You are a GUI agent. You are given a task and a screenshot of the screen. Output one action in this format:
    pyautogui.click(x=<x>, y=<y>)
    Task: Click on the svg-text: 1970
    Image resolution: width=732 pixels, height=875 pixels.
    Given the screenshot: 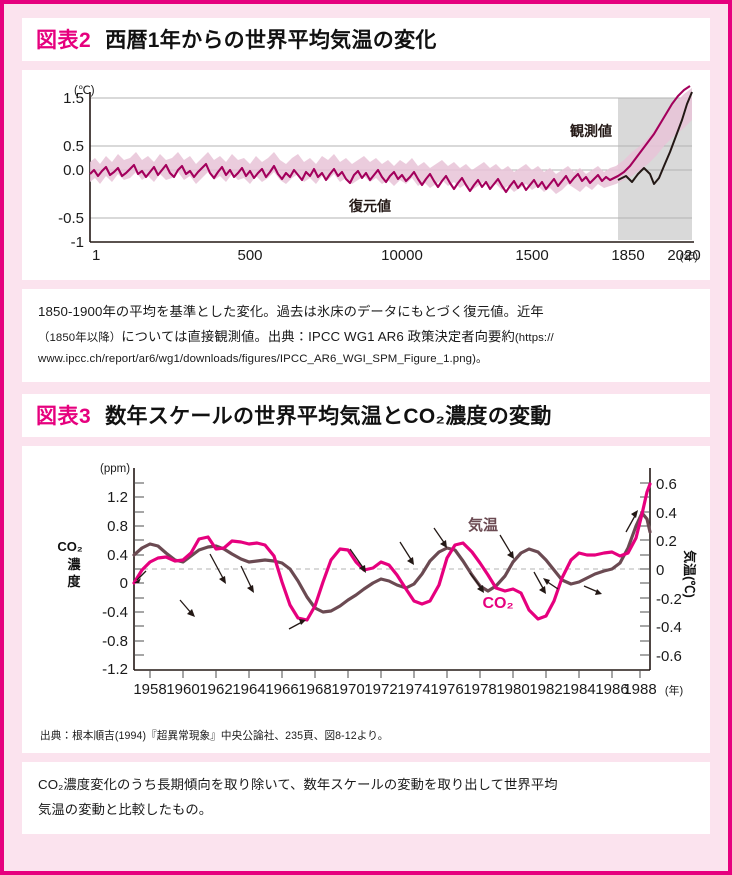 What is the action you would take?
    pyautogui.click(x=347, y=689)
    